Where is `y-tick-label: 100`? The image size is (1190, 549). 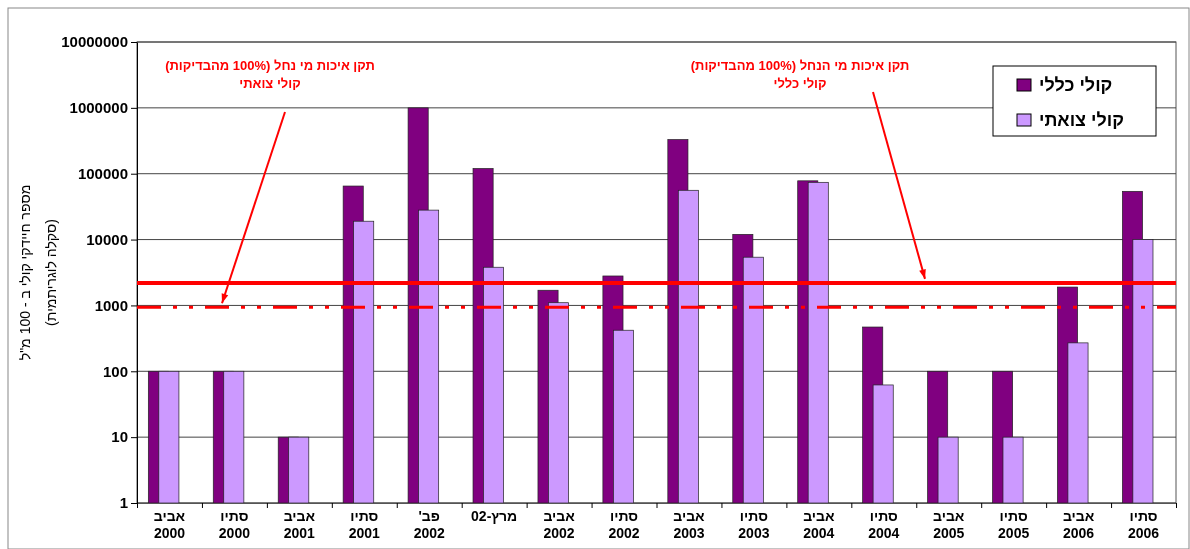
y-tick-label: 100 is located at coordinates (115, 371).